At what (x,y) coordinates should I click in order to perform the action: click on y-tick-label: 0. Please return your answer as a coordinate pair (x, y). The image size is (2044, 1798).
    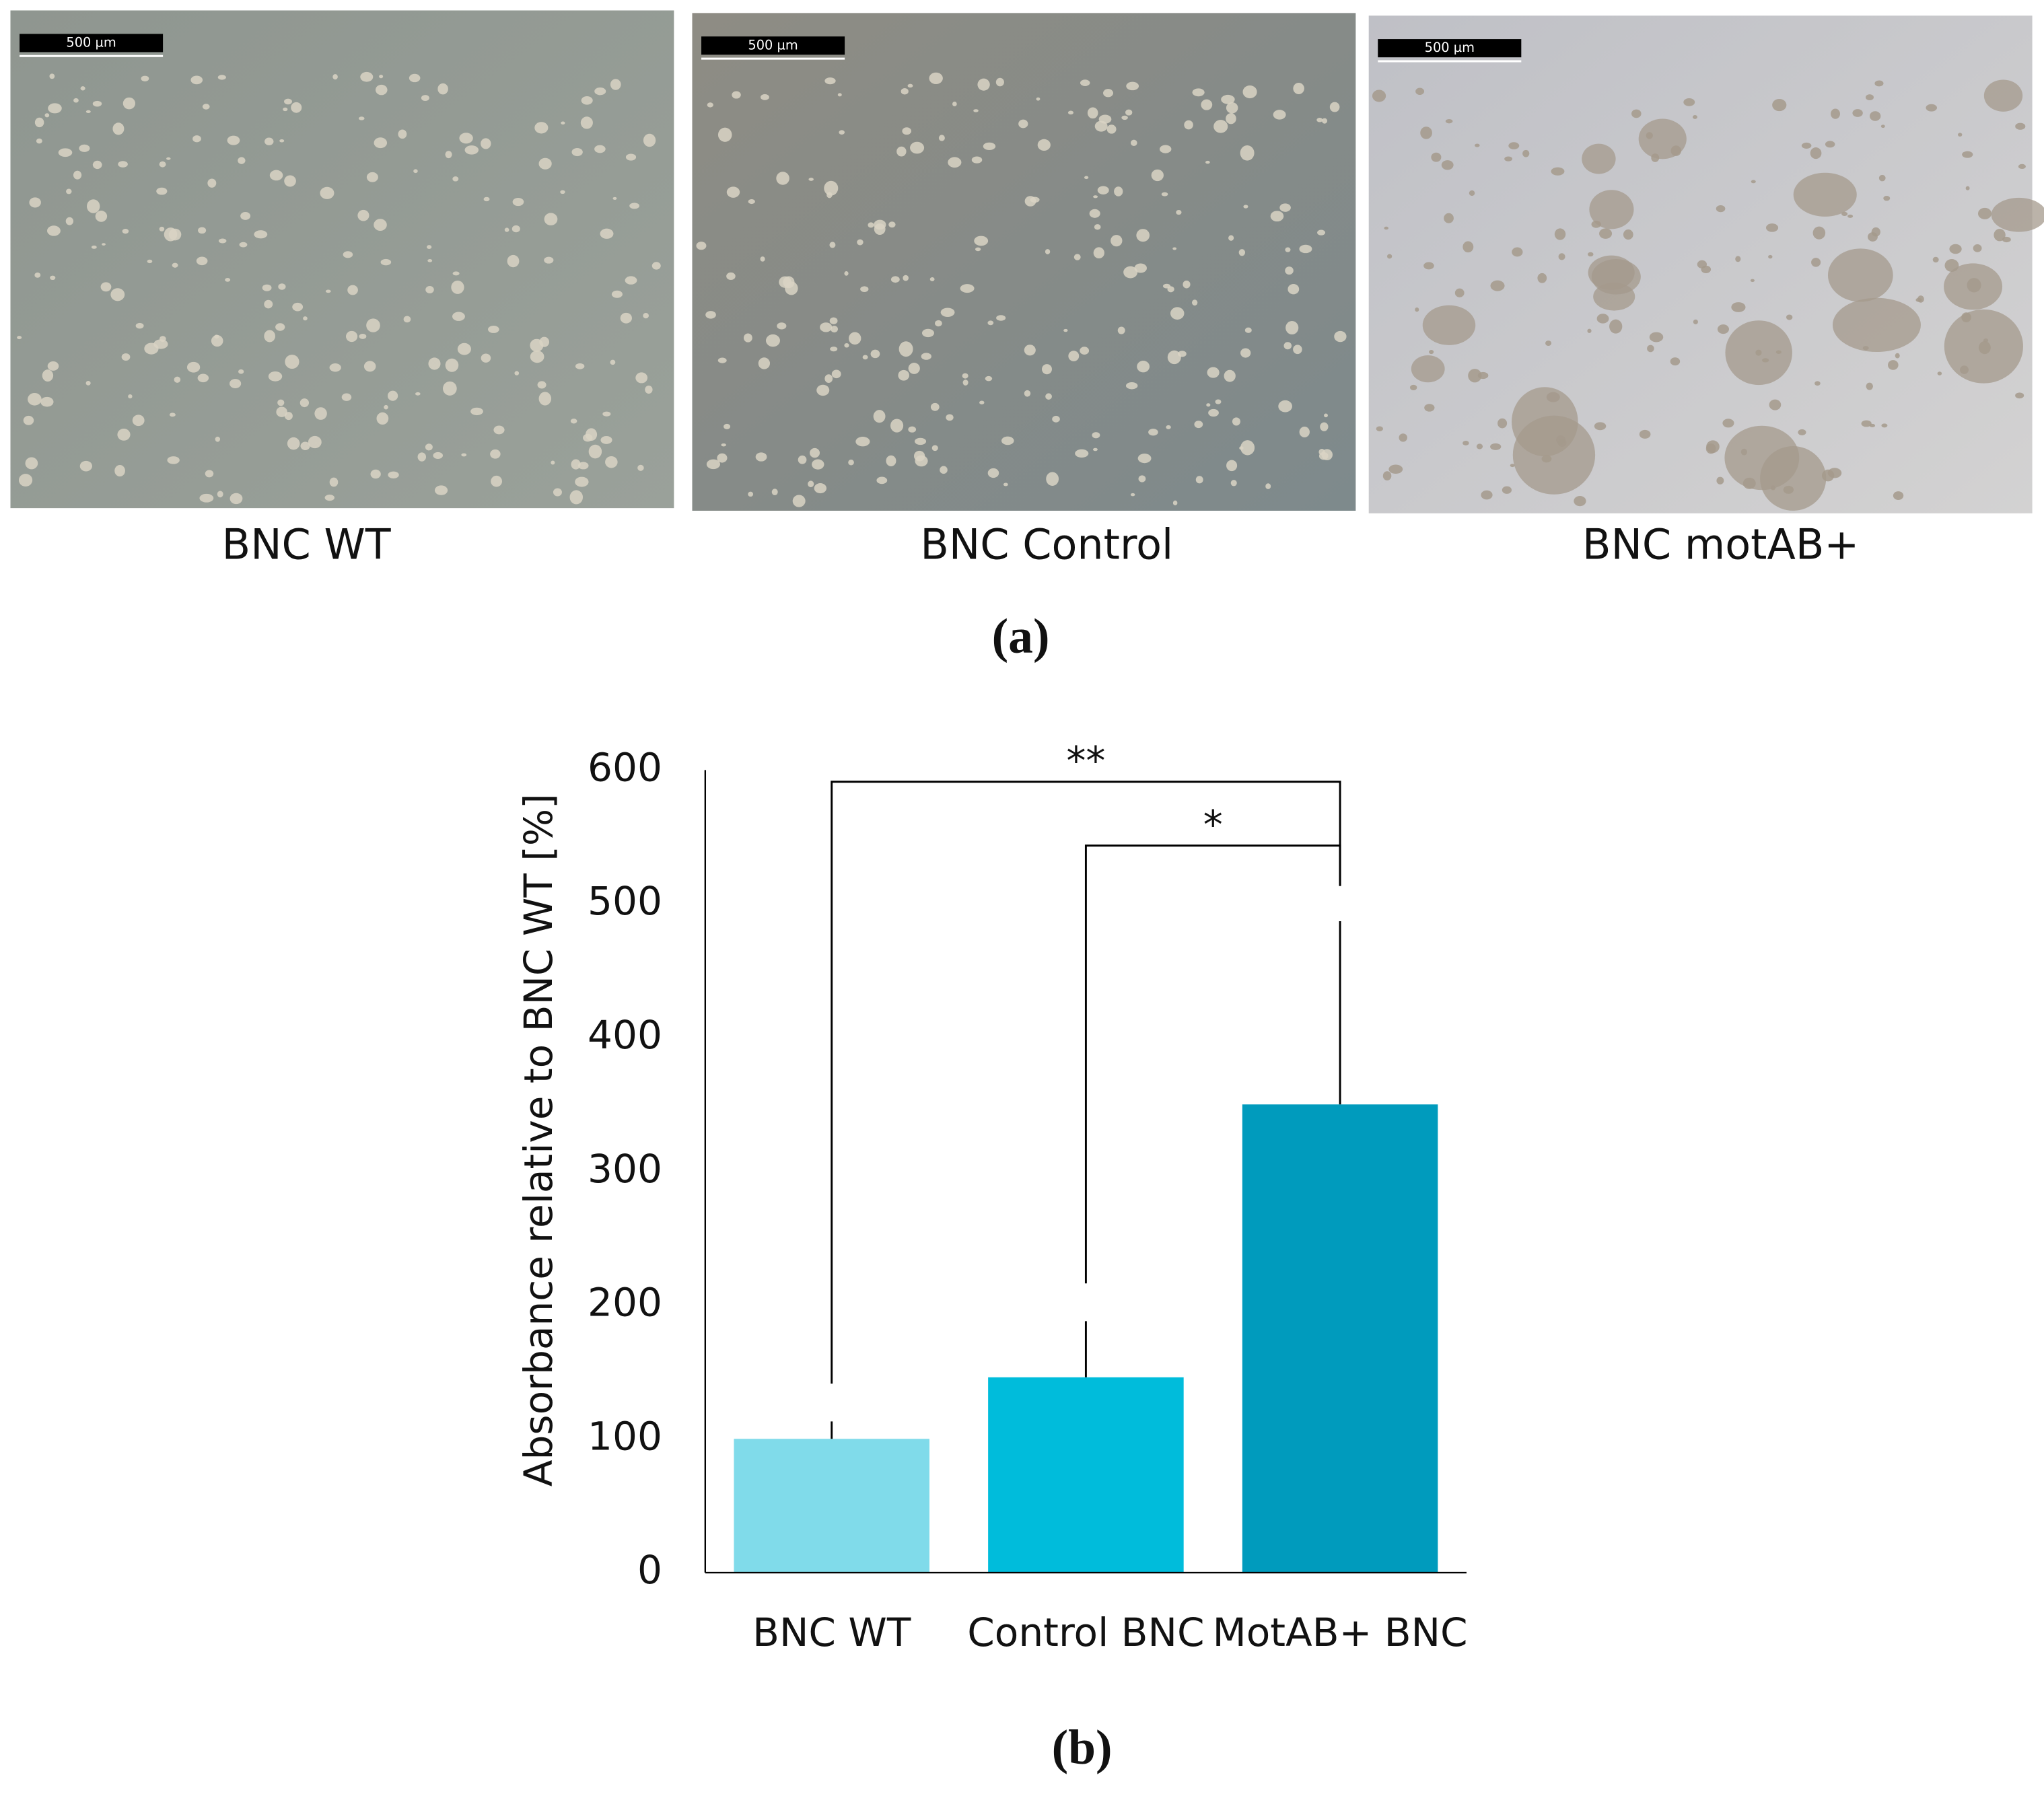
    Looking at the image, I should click on (649, 1570).